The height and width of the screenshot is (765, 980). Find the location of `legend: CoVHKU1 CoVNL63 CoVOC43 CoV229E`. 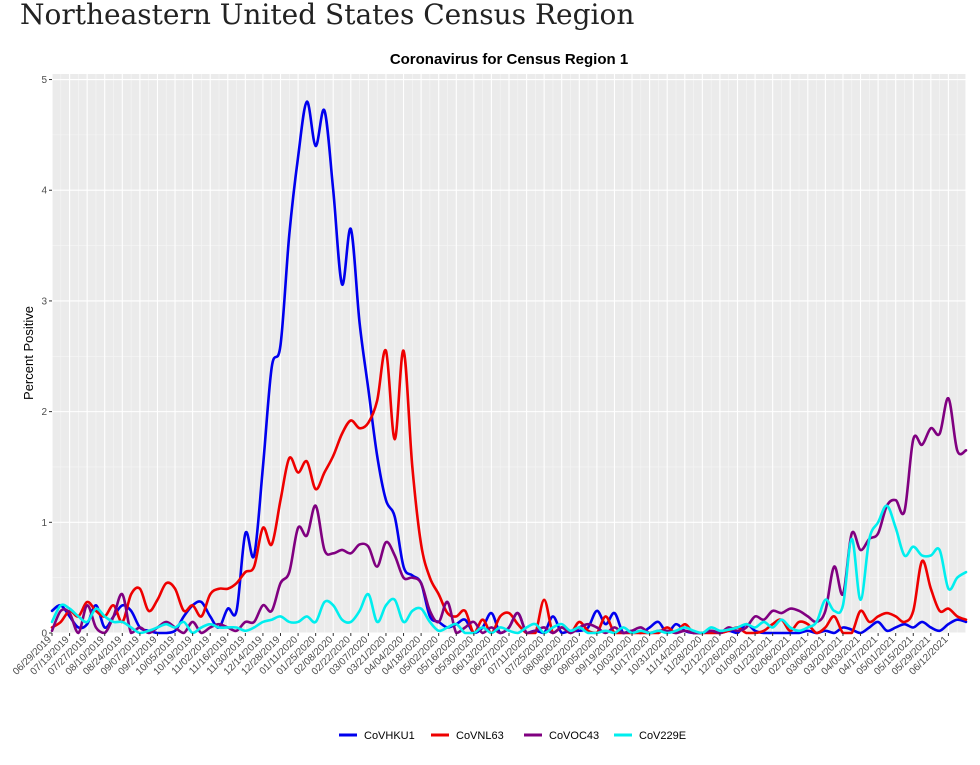

legend: CoVHKU1 CoVNL63 CoVOC43 CoV229E is located at coordinates (512, 736).